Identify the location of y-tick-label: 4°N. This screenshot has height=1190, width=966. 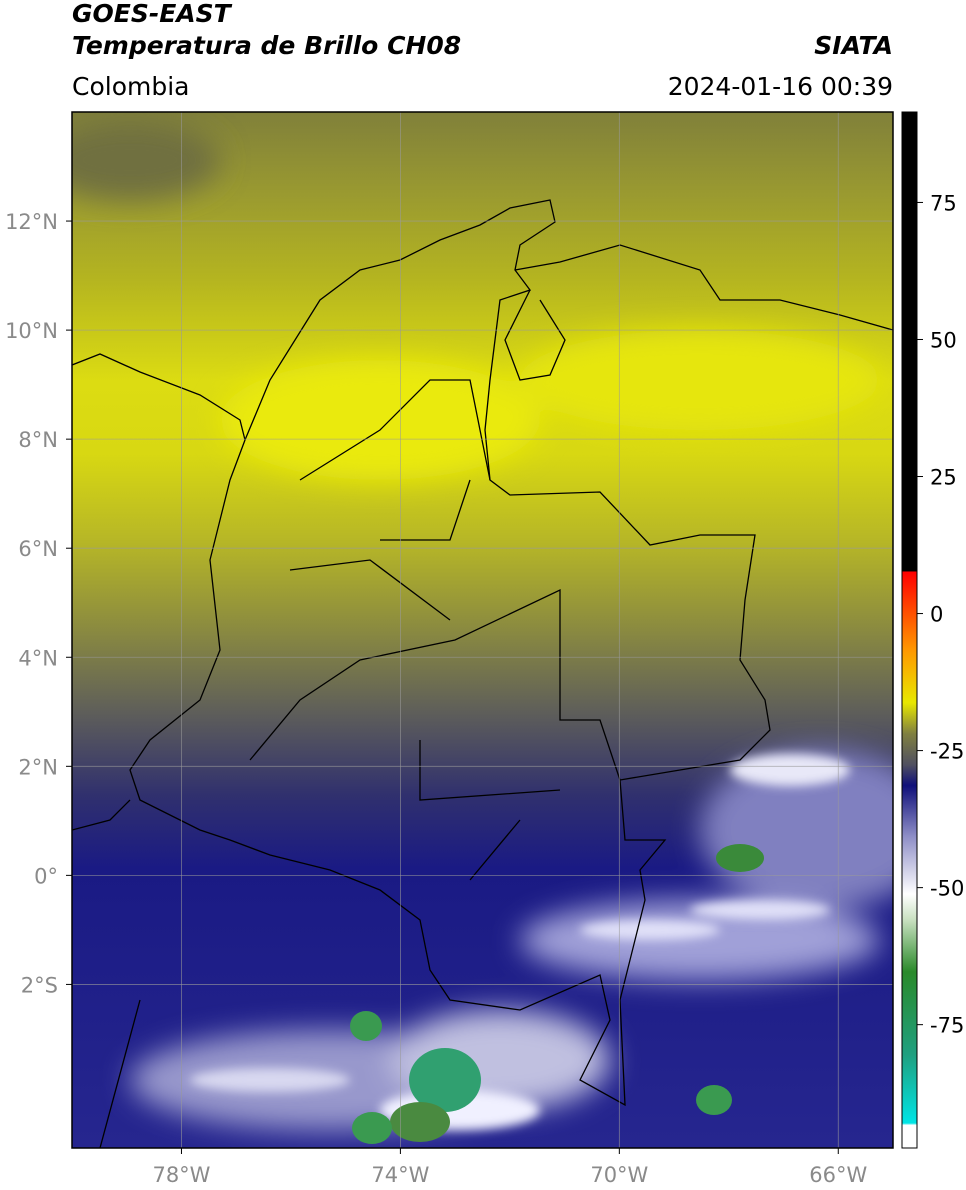
(38, 658).